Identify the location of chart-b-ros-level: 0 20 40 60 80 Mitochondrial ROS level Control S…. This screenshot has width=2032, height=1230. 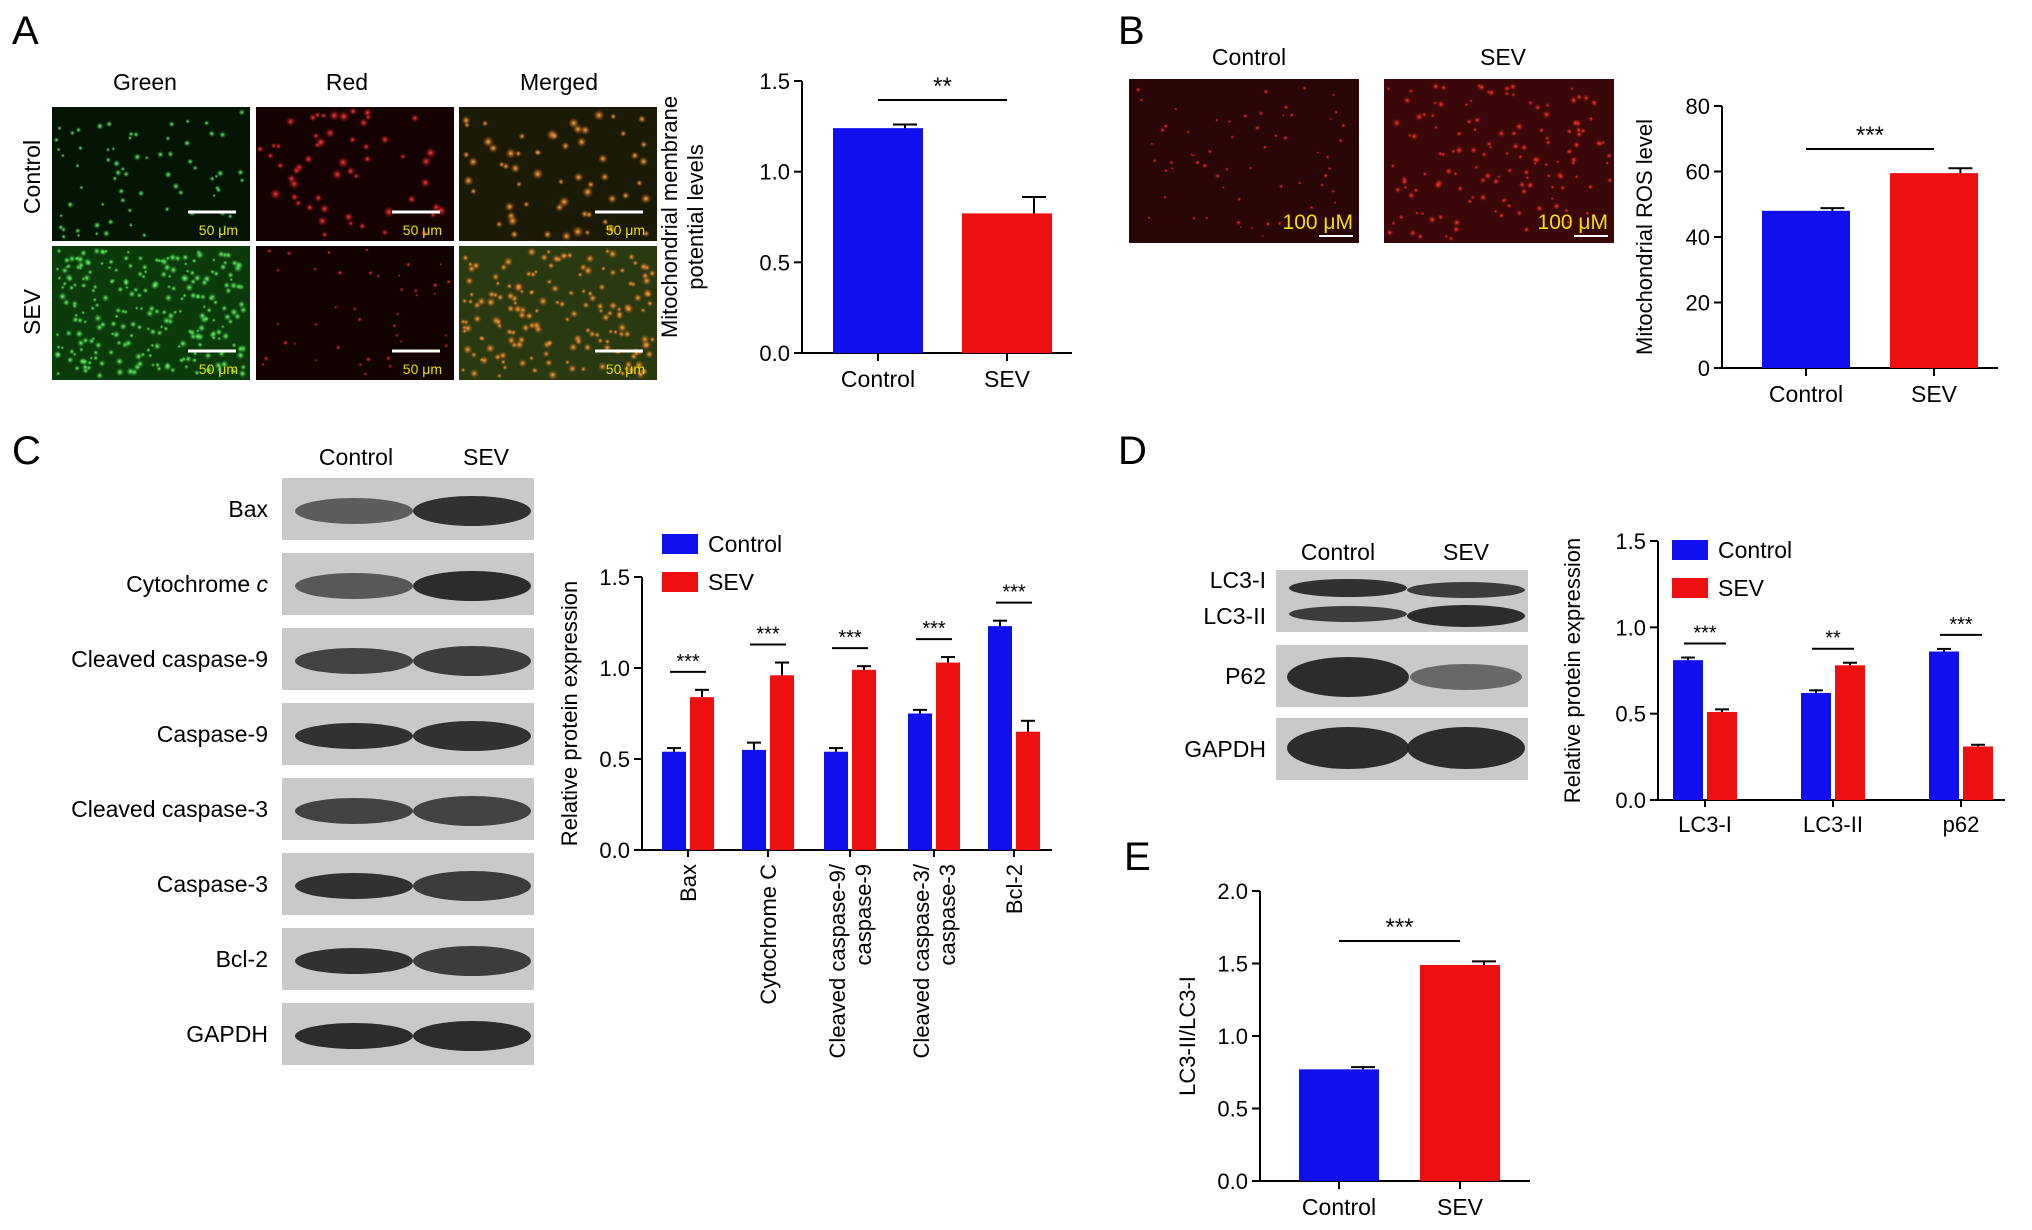
(1815, 250).